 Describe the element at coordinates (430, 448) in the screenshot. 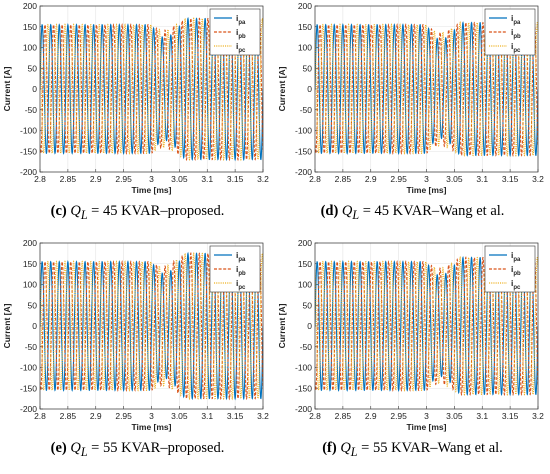

I see `caption-text: = 55 KVAR–Wang et al.` at that location.